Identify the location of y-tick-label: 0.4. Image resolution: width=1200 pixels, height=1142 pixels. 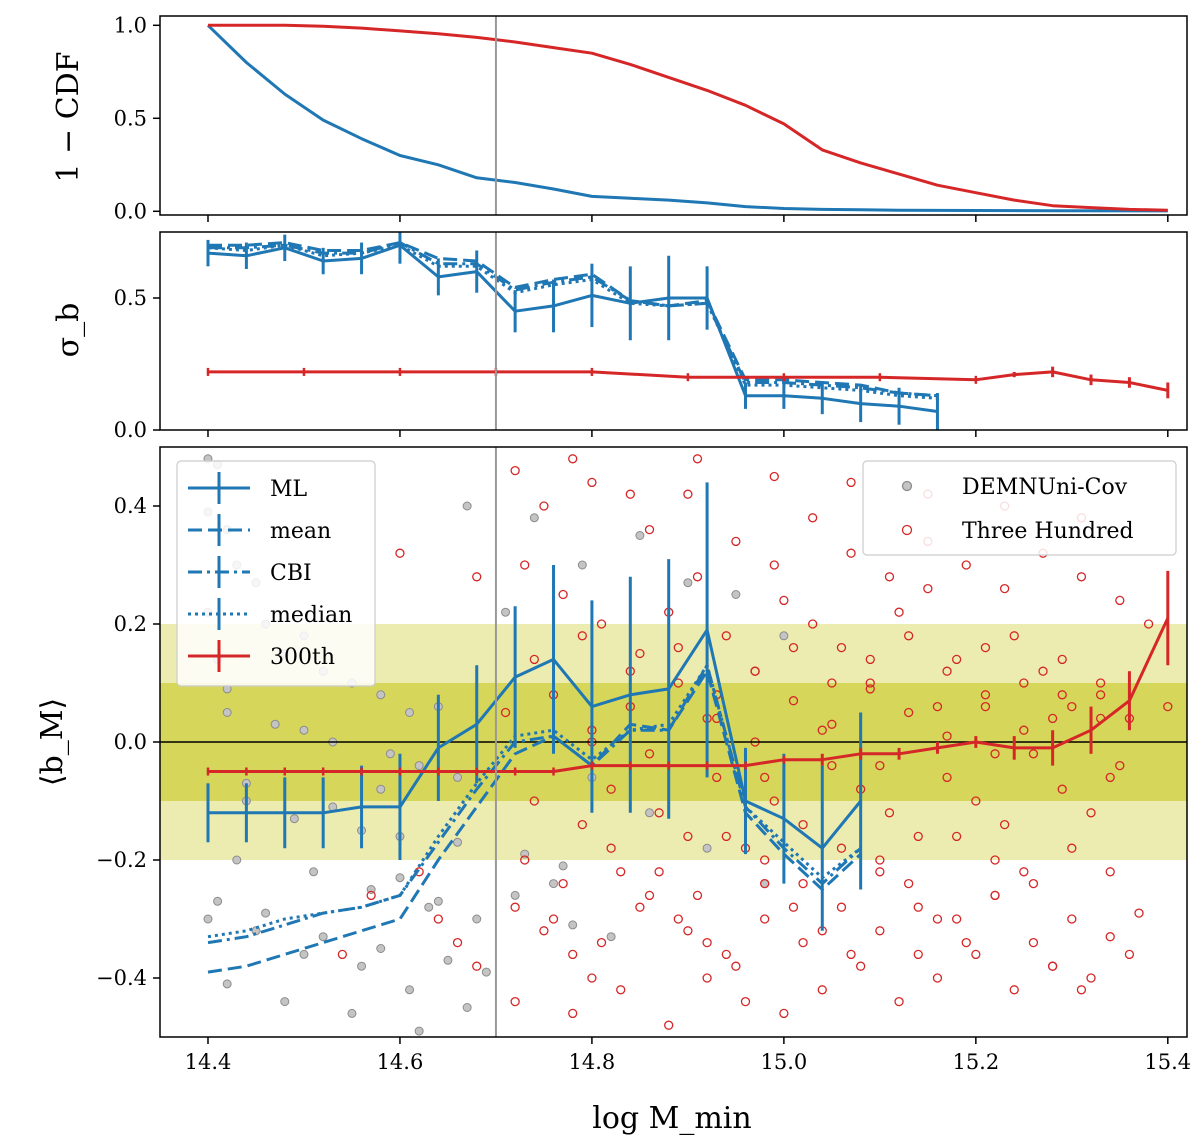
(130, 506).